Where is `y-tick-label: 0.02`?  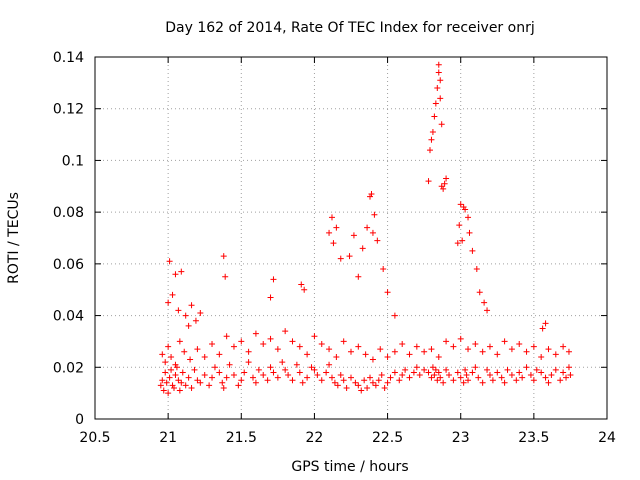
y-tick-label: 0.02 is located at coordinates (68, 368).